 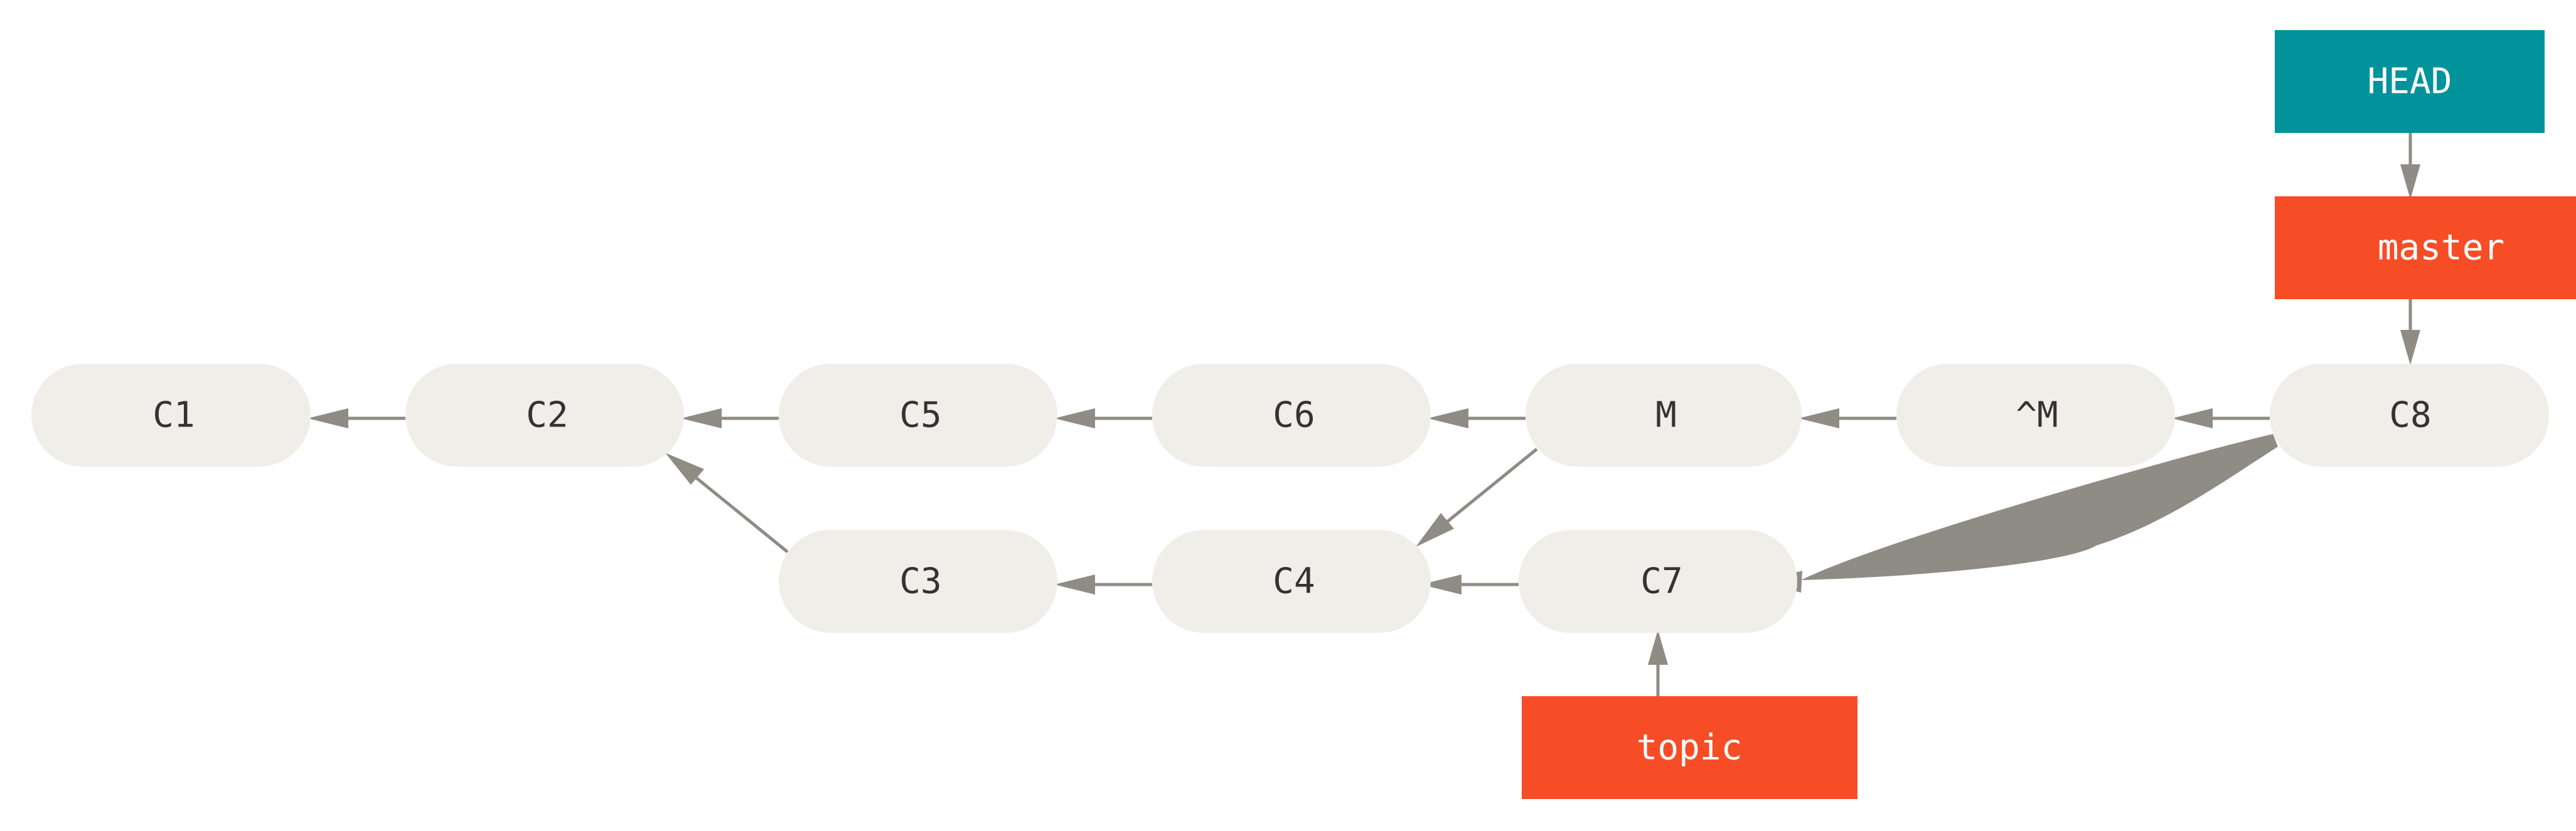 What do you see at coordinates (730, 418) in the screenshot?
I see `edge-c5-to-c2` at bounding box center [730, 418].